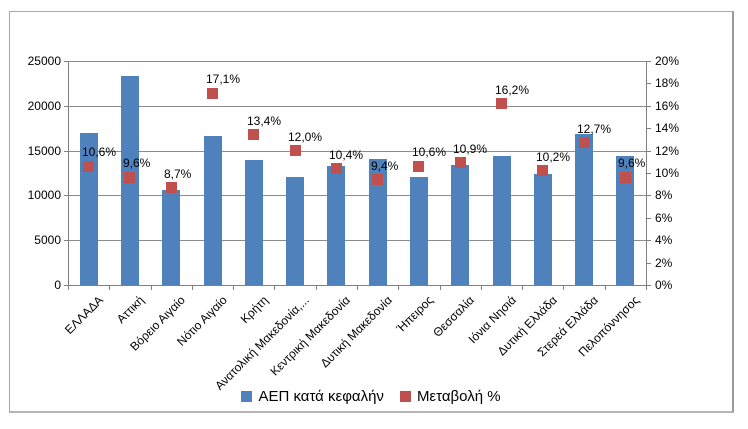 This screenshot has height=429, width=748. I want to click on data-label: 9,6%, so click(137, 163).